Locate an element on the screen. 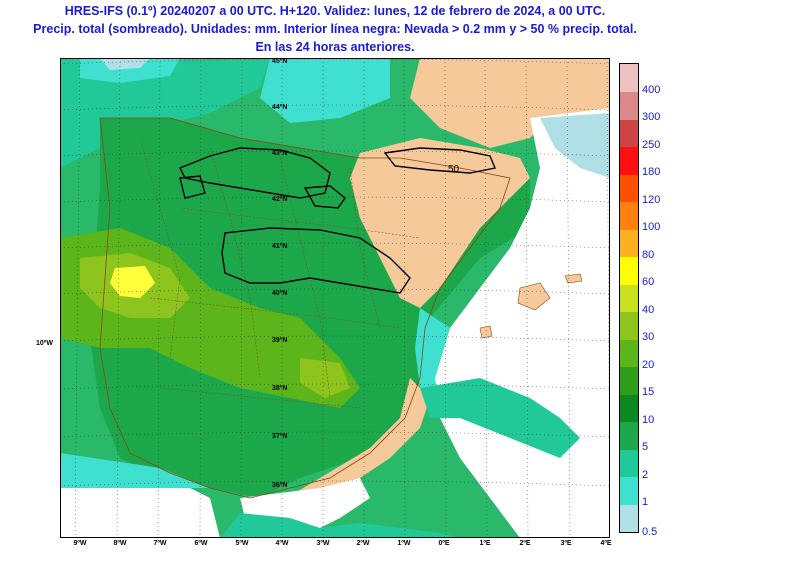 The image size is (800, 566). colorbar-label: 1 is located at coordinates (645, 502).